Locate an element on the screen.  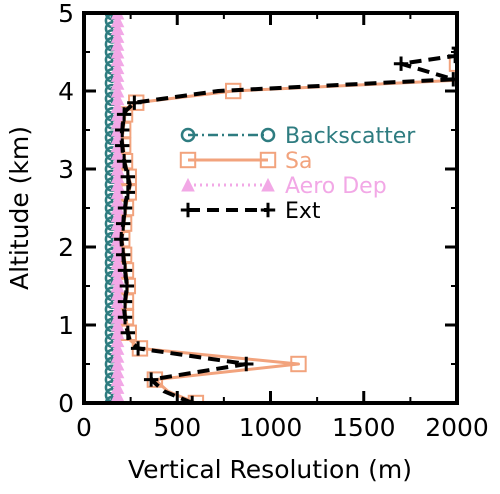
x-tick-label: 0 is located at coordinates (84, 427).